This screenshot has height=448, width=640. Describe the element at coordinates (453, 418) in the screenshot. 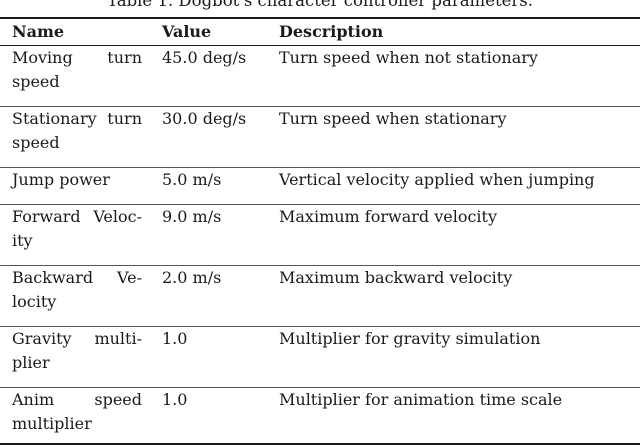

I see `param-description: Multiplier for animation time scale` at that location.